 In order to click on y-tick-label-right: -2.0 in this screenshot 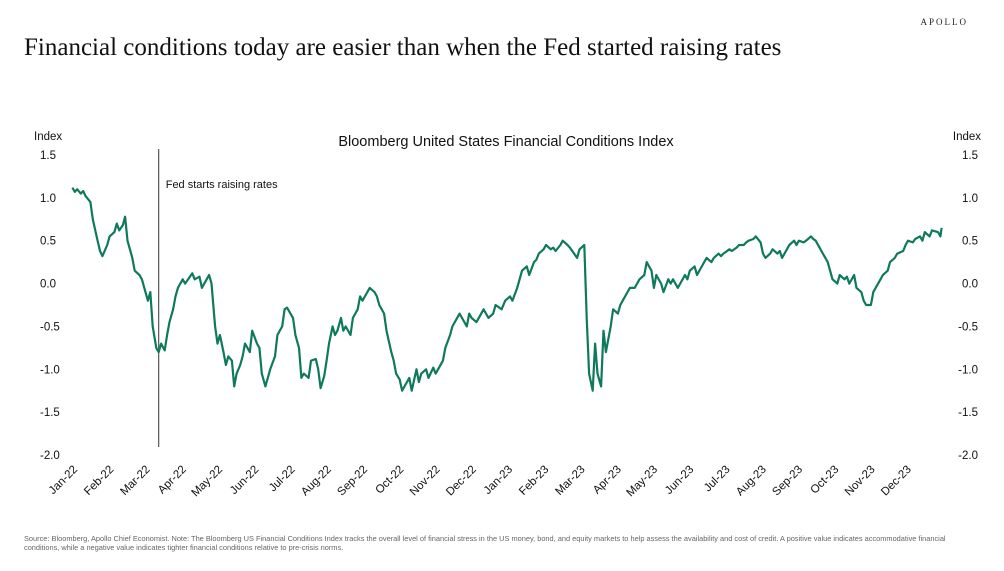, I will do `click(968, 456)`.